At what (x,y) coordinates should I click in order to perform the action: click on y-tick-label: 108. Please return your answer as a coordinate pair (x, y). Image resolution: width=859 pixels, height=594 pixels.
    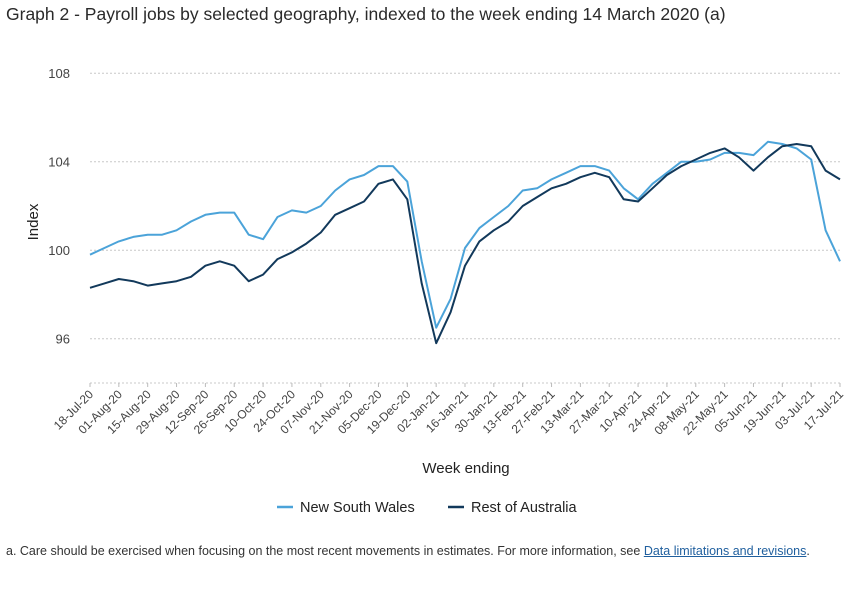
    Looking at the image, I should click on (59, 73).